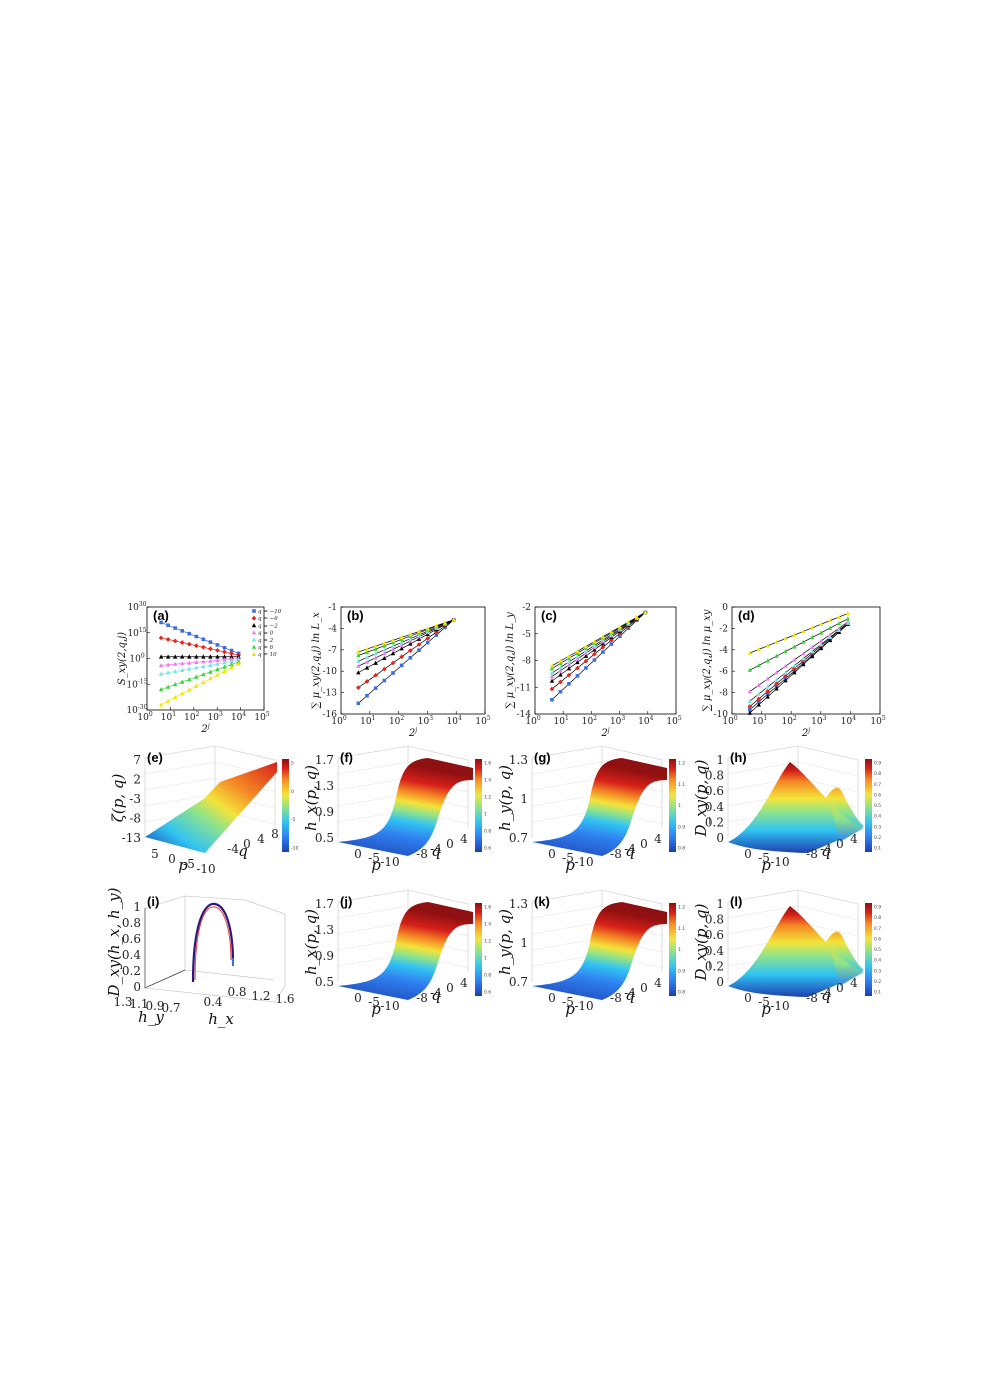 This screenshot has height=1388, width=981. I want to click on colorbar-tick: 1.6, so click(487, 908).